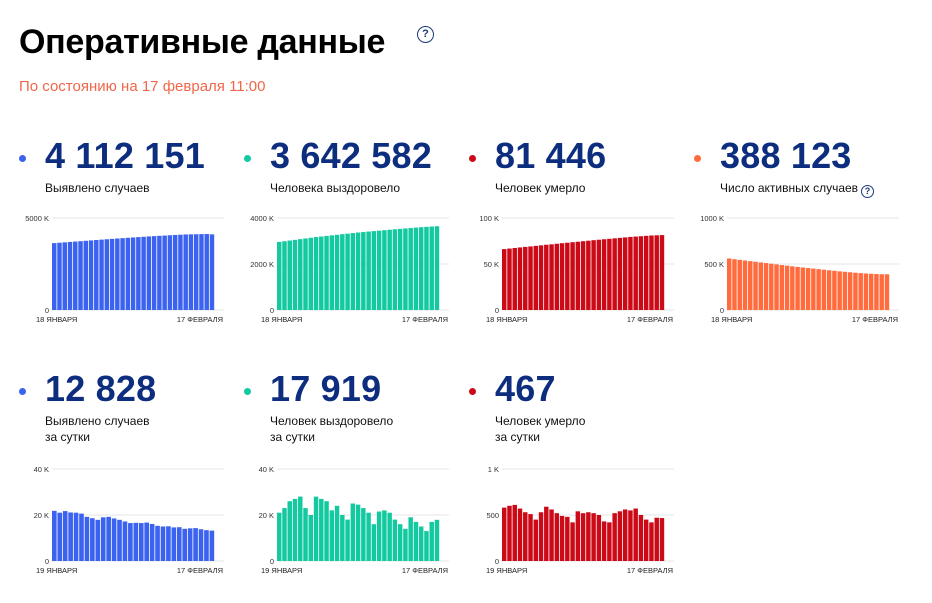  Describe the element at coordinates (551, 155) in the screenshot. I see `stat-value: 81 446` at that location.